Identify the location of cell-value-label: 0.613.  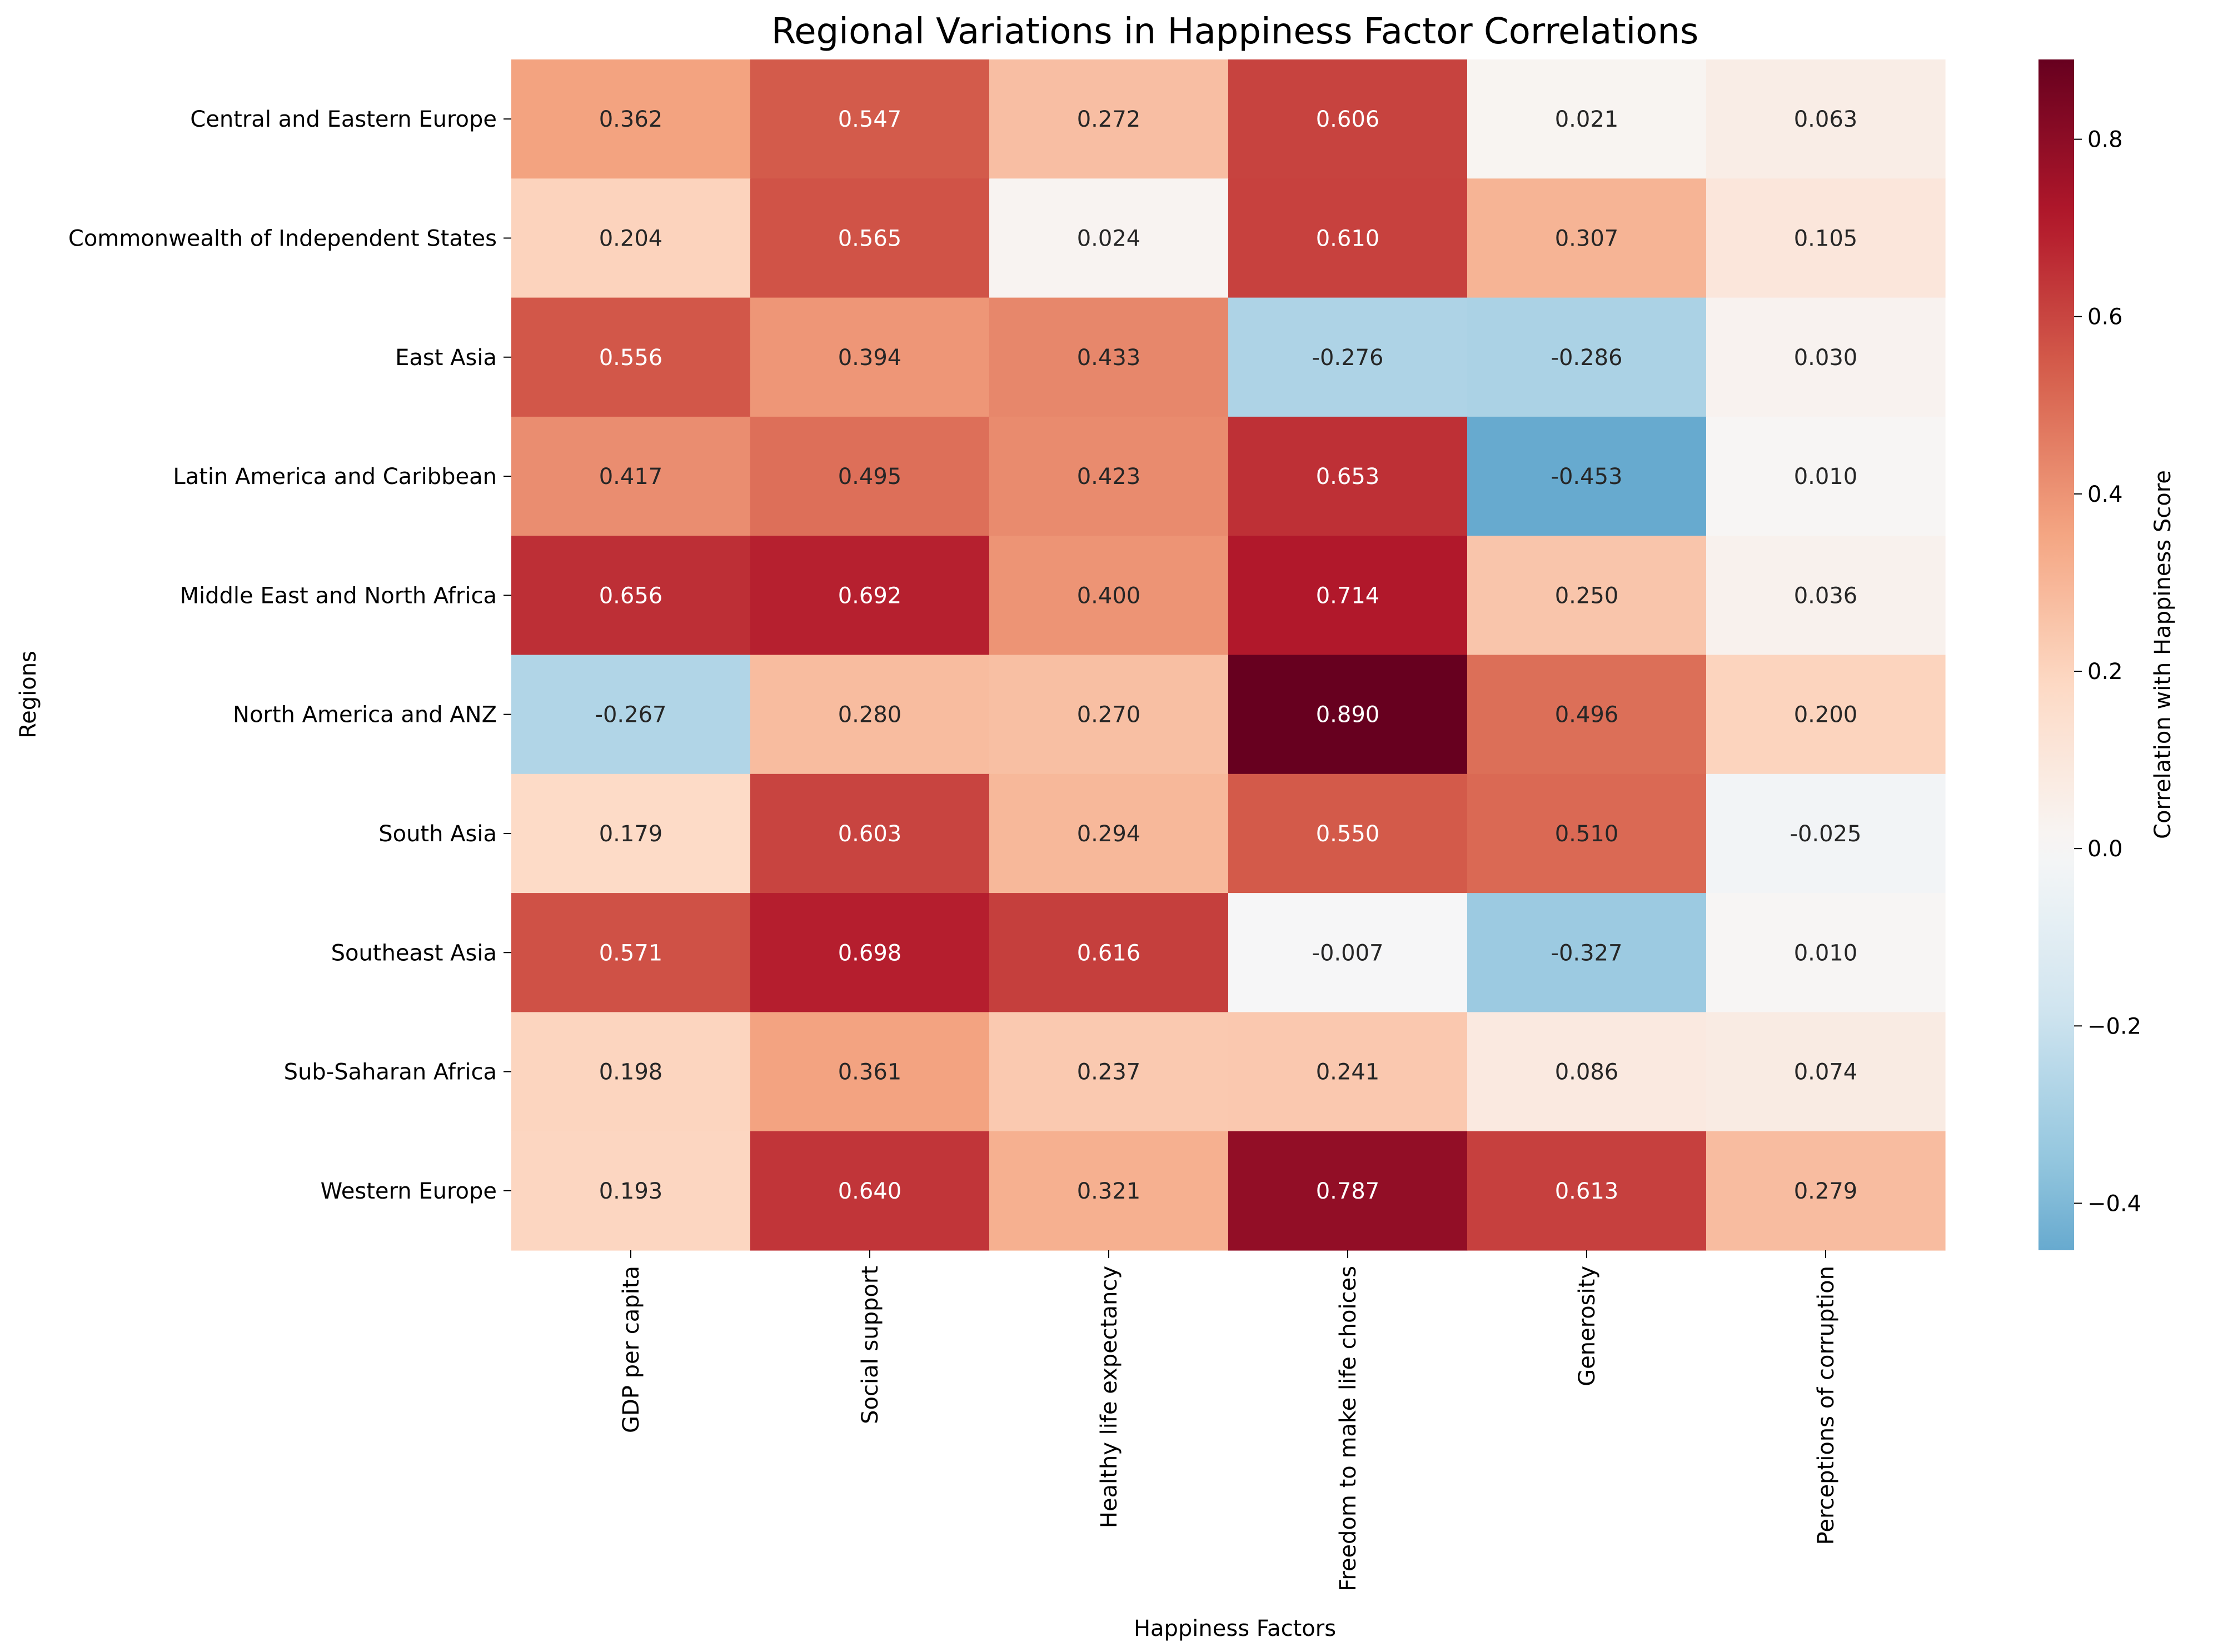
(1587, 1191).